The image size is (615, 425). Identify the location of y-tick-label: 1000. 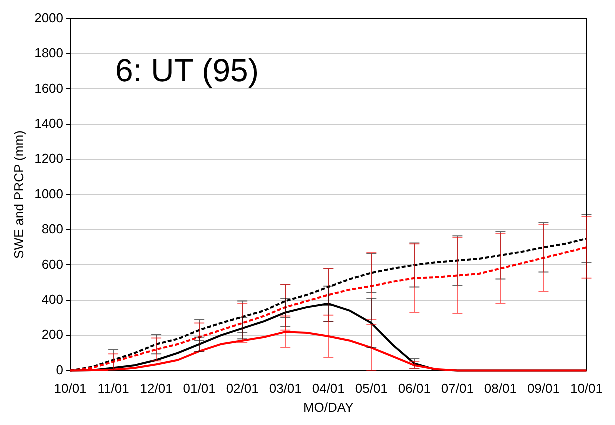
(49, 194).